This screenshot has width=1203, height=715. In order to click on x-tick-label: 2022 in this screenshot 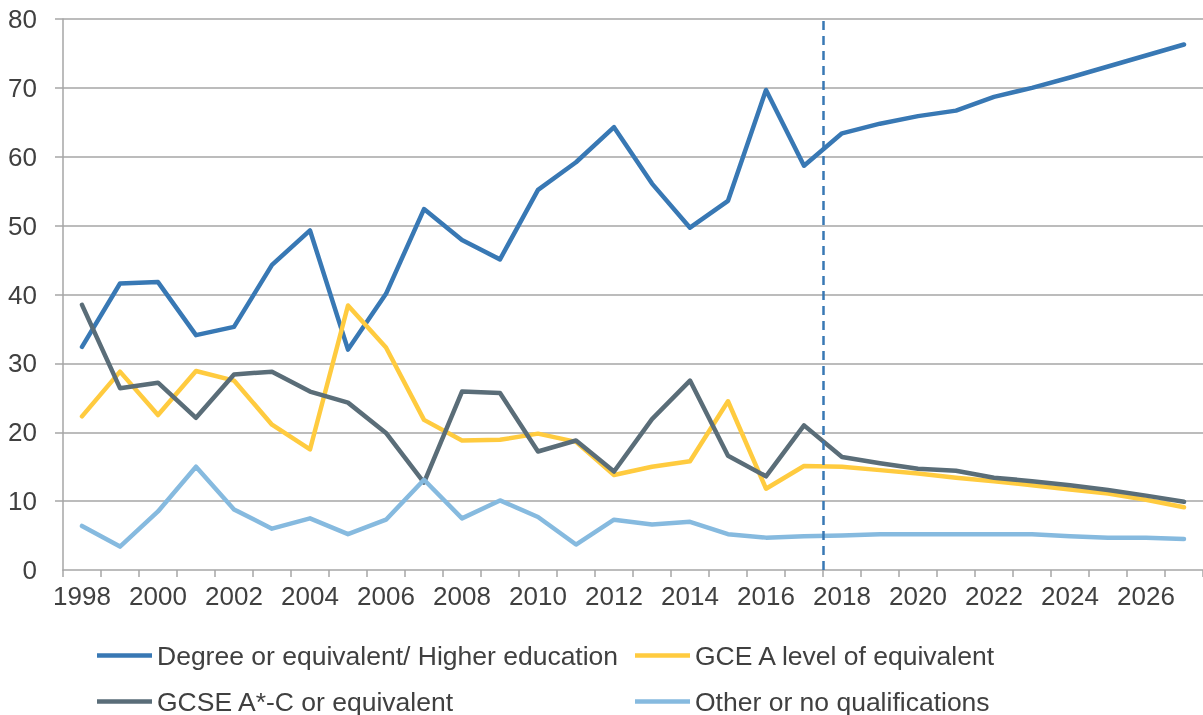, I will do `click(994, 596)`.